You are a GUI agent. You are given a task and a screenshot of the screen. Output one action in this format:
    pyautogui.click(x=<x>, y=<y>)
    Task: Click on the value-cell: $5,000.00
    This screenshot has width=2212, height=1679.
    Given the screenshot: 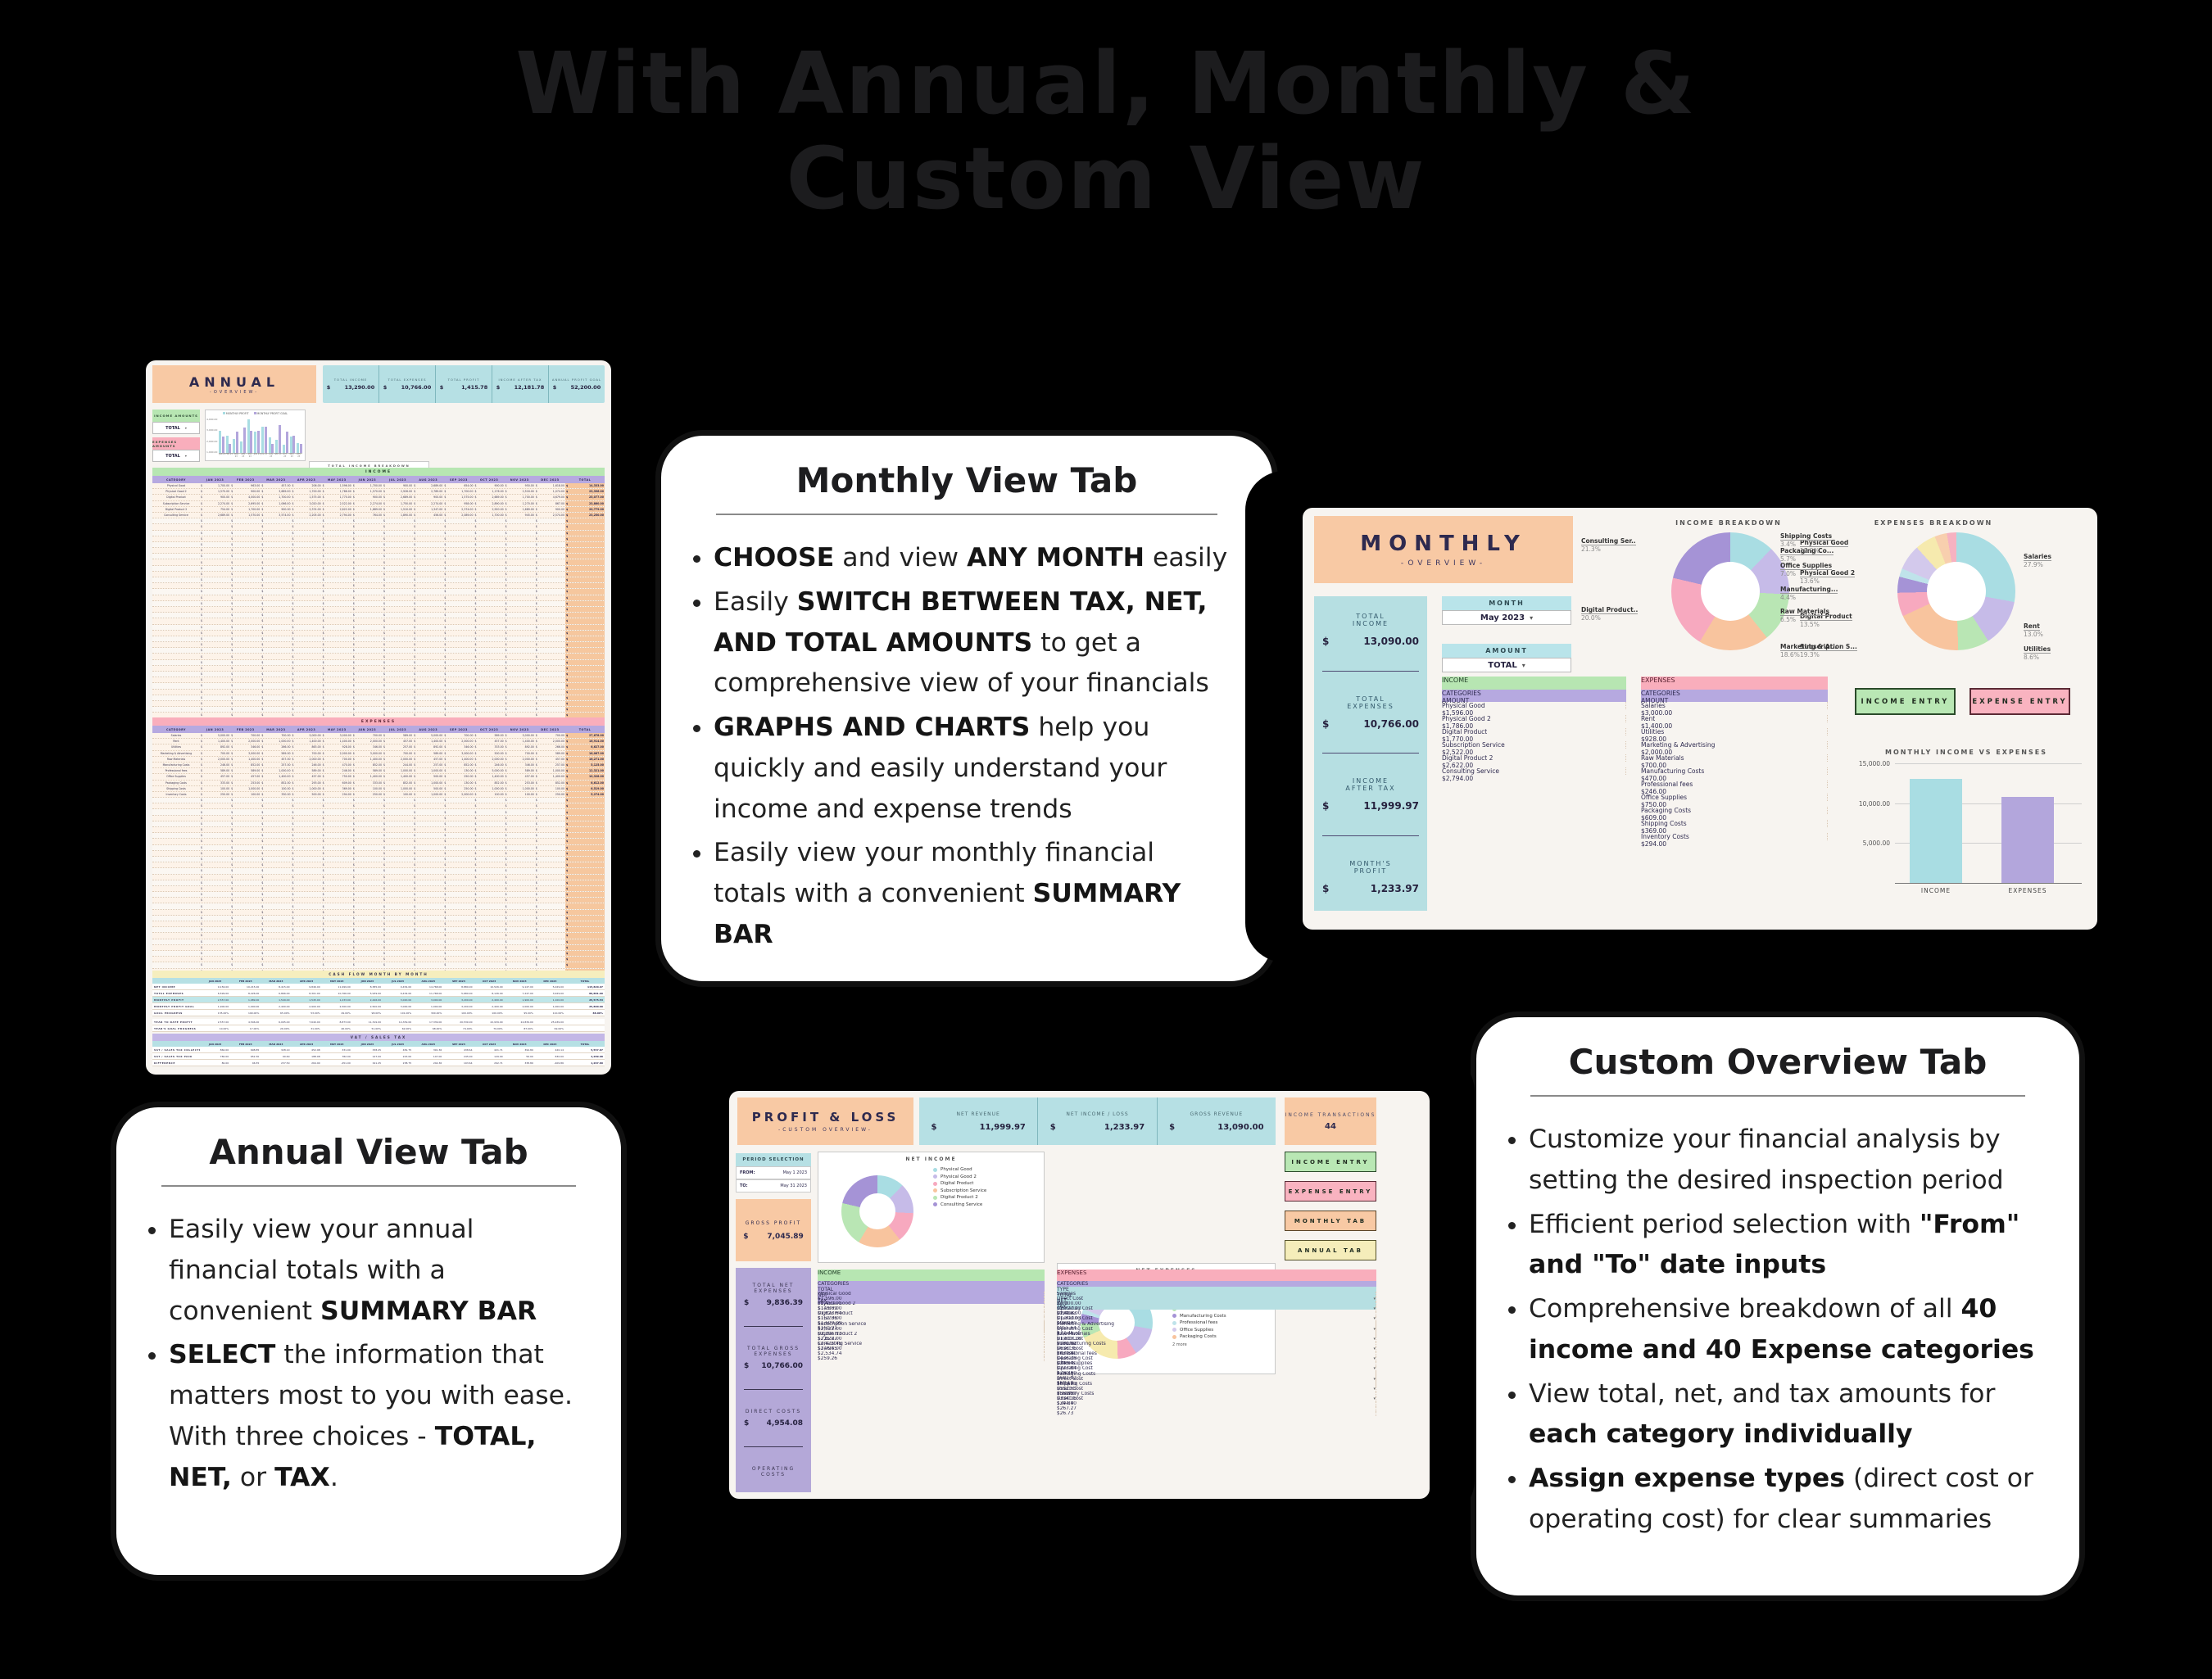 What is the action you would take?
    pyautogui.click(x=215, y=736)
    